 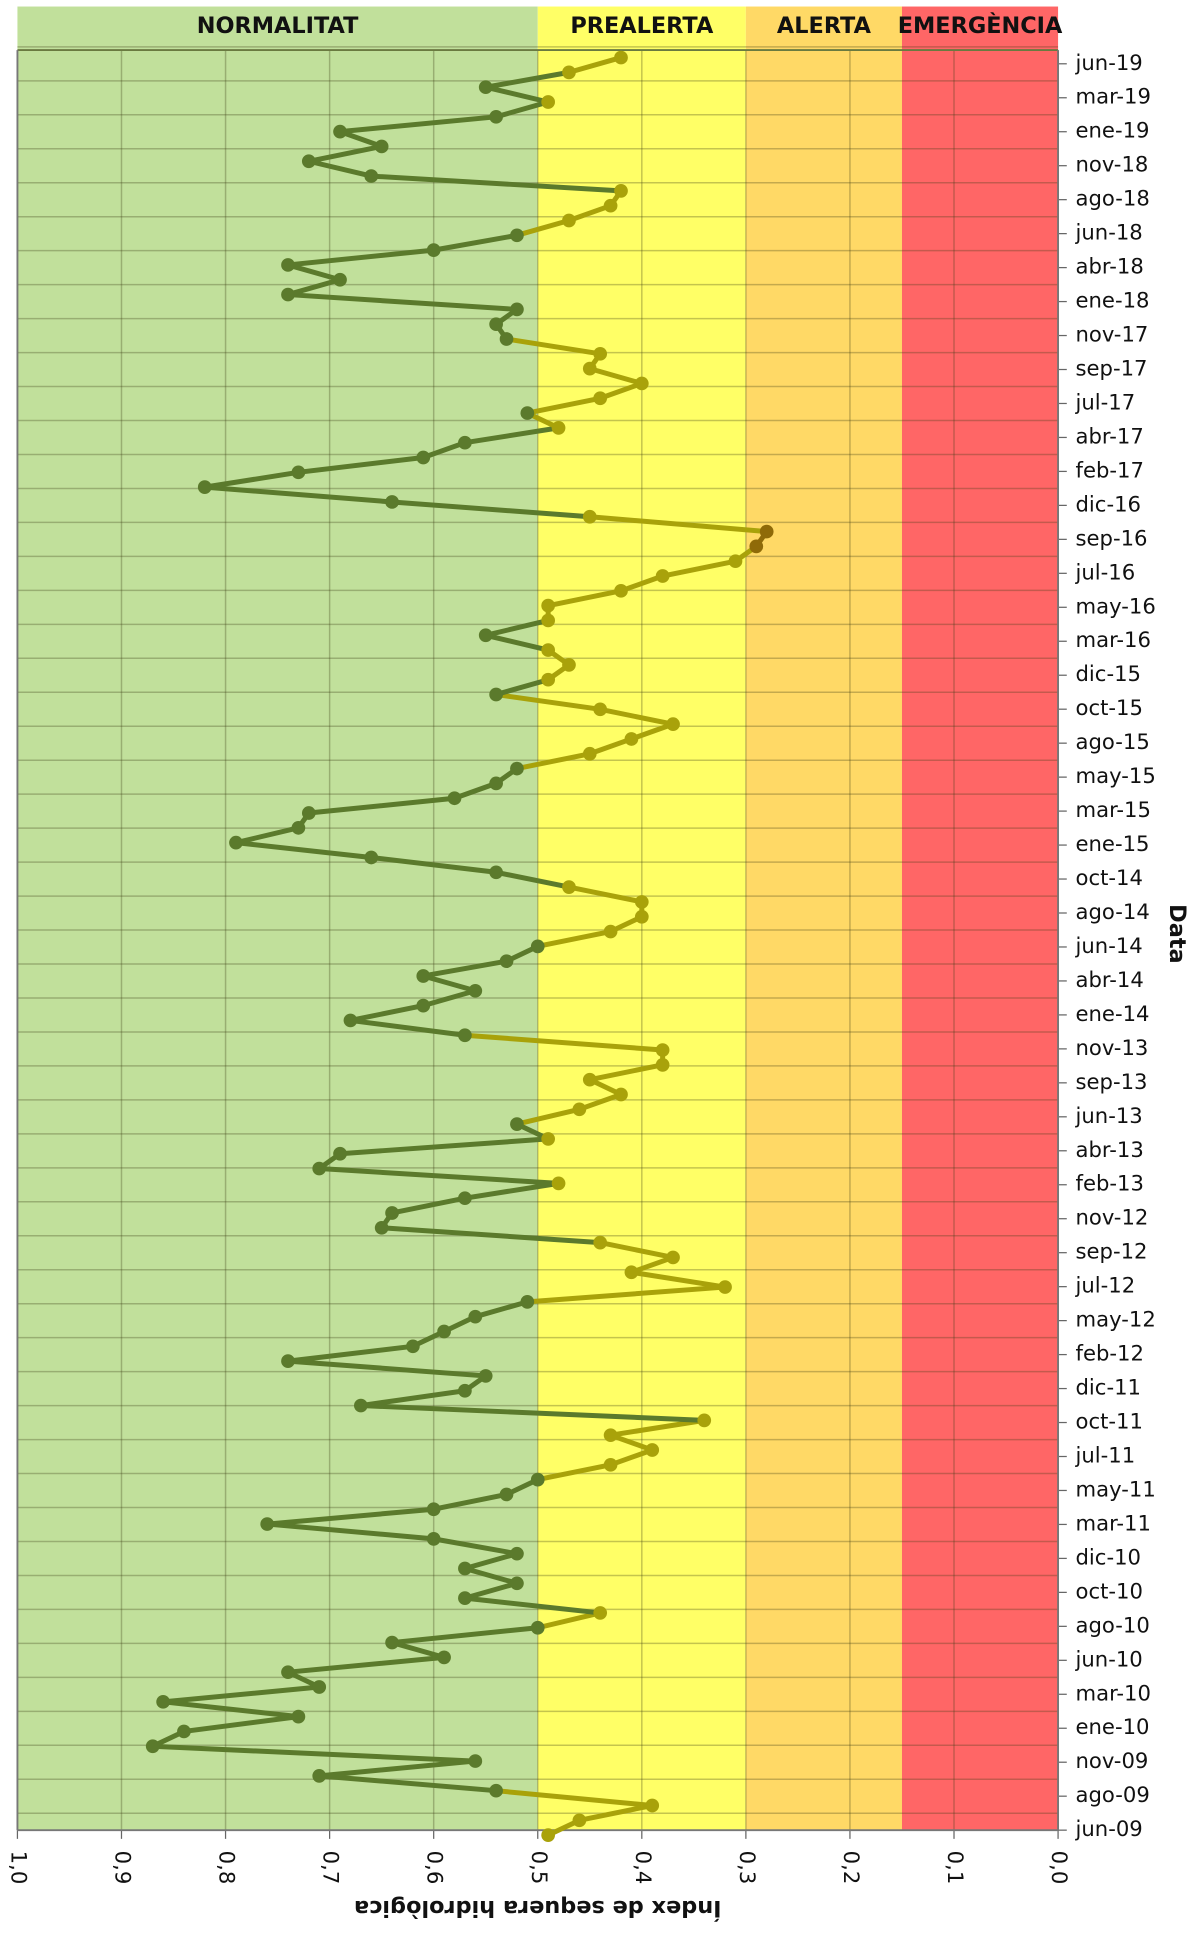 What do you see at coordinates (1112, 1047) in the screenshot?
I see `y-tick-label: nov-13` at bounding box center [1112, 1047].